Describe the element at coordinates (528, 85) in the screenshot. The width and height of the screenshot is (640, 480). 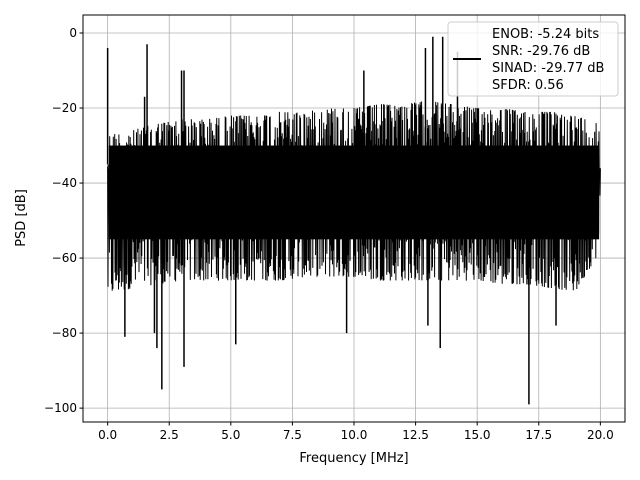
I see `legend-entry: SFDR: 0.56` at that location.